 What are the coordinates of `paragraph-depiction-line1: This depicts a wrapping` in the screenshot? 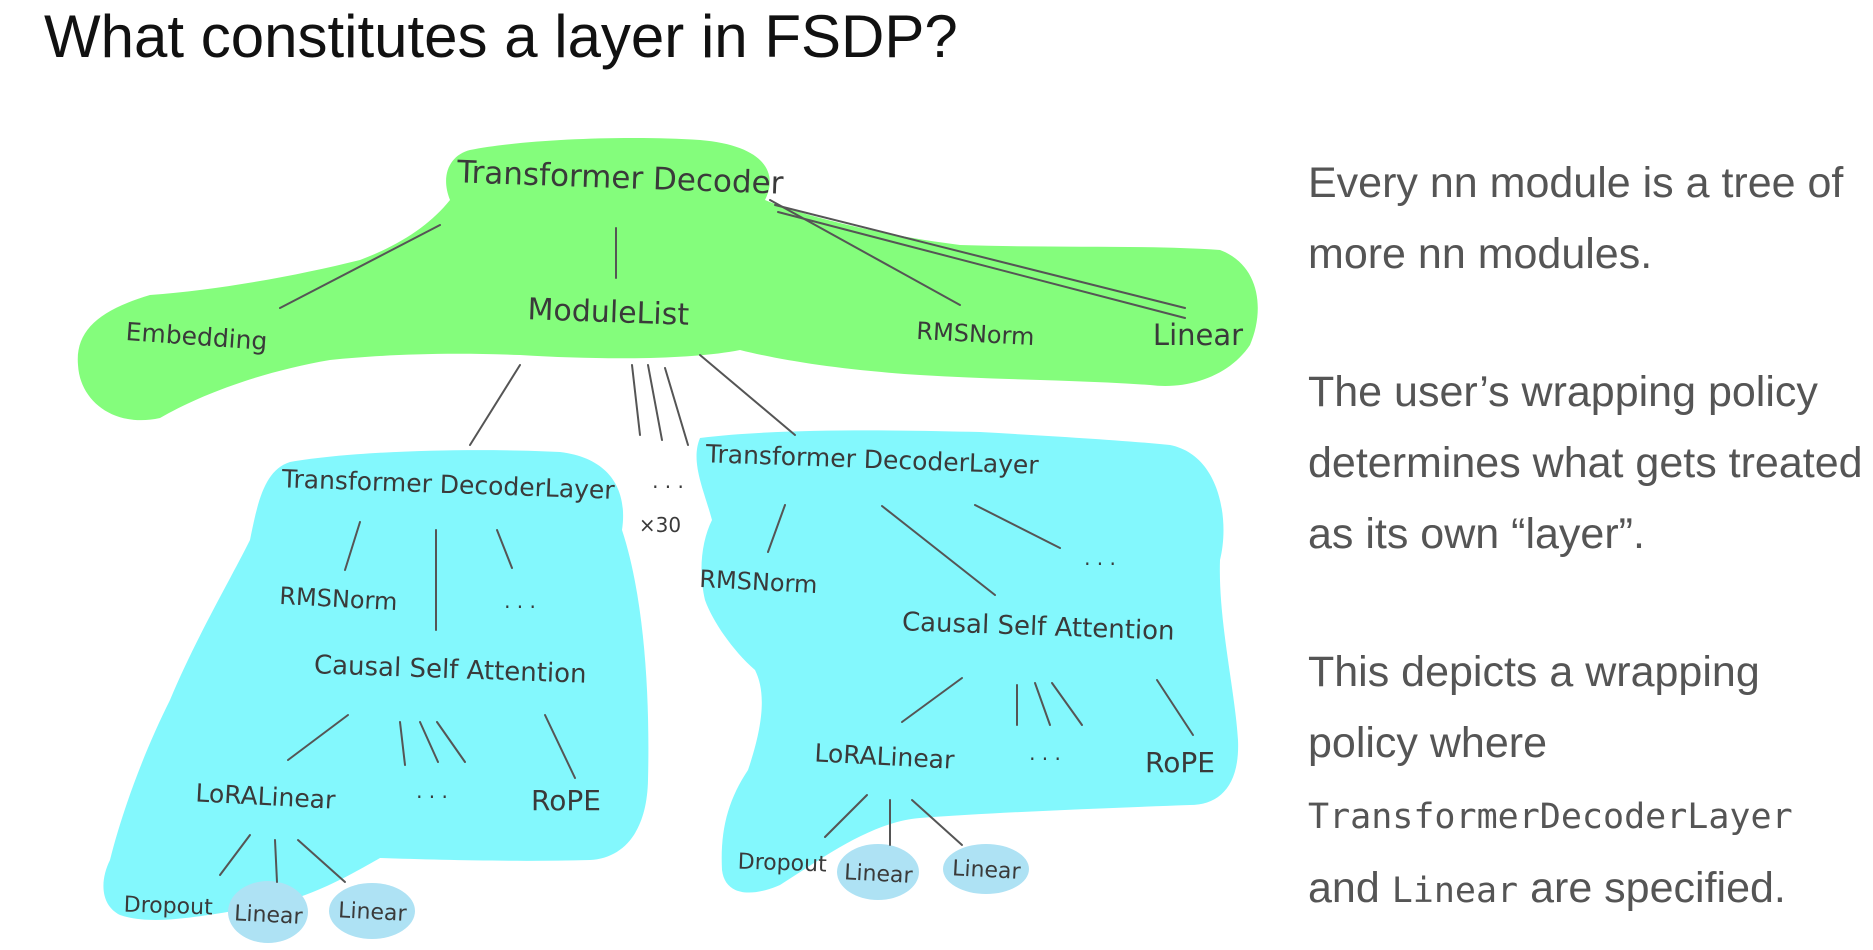 It's located at (1534, 672).